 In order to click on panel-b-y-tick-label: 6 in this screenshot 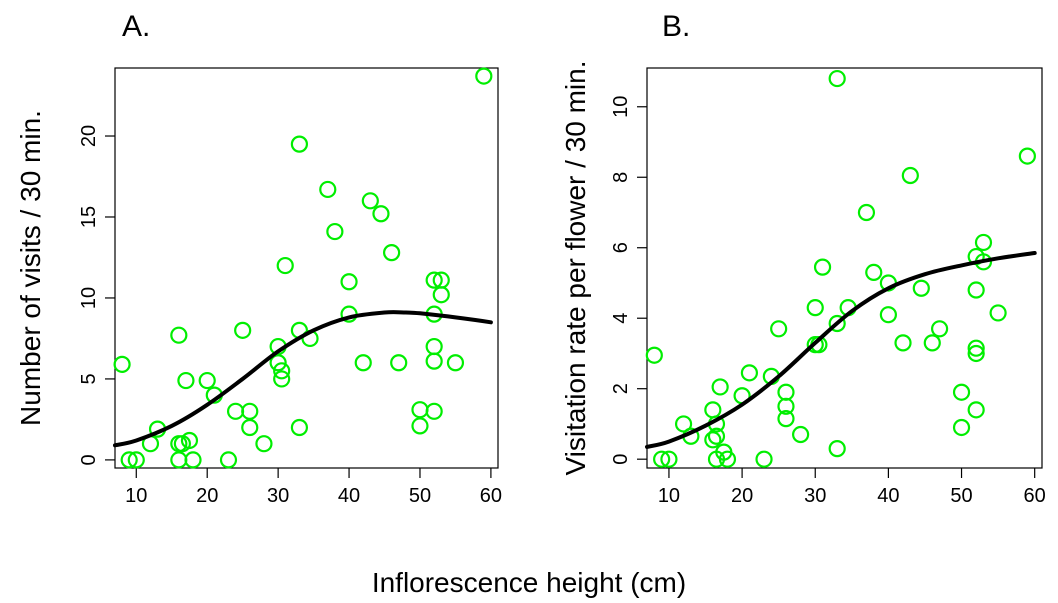, I will do `click(621, 247)`.